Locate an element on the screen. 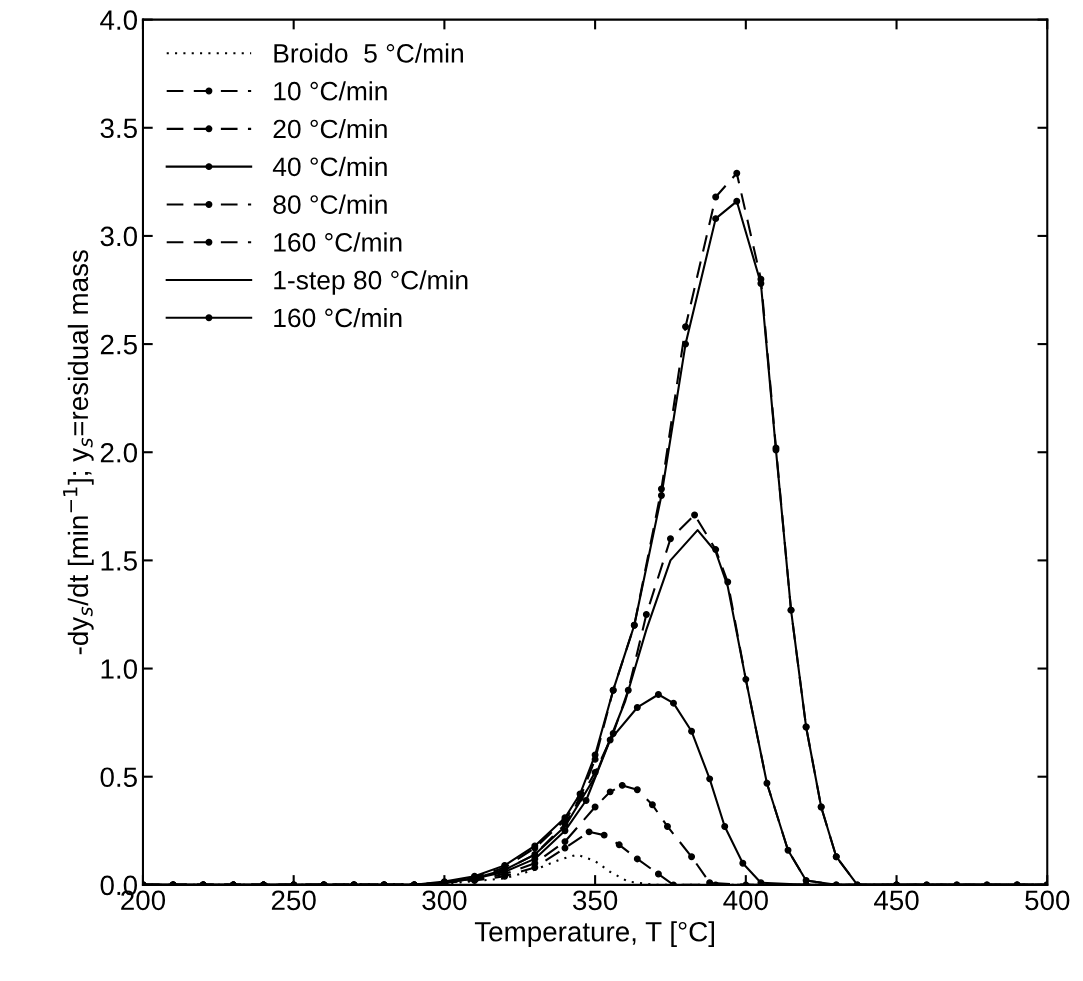 The image size is (1083, 981). legend-label: 20 °C/min is located at coordinates (330, 128).